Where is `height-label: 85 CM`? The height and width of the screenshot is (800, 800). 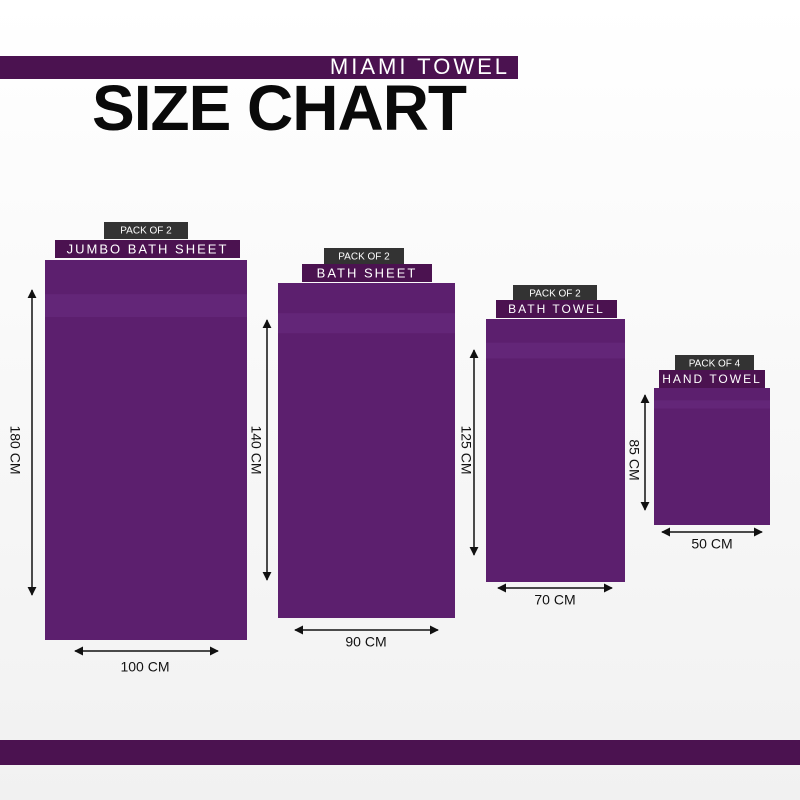
height-label: 85 CM is located at coordinates (634, 459).